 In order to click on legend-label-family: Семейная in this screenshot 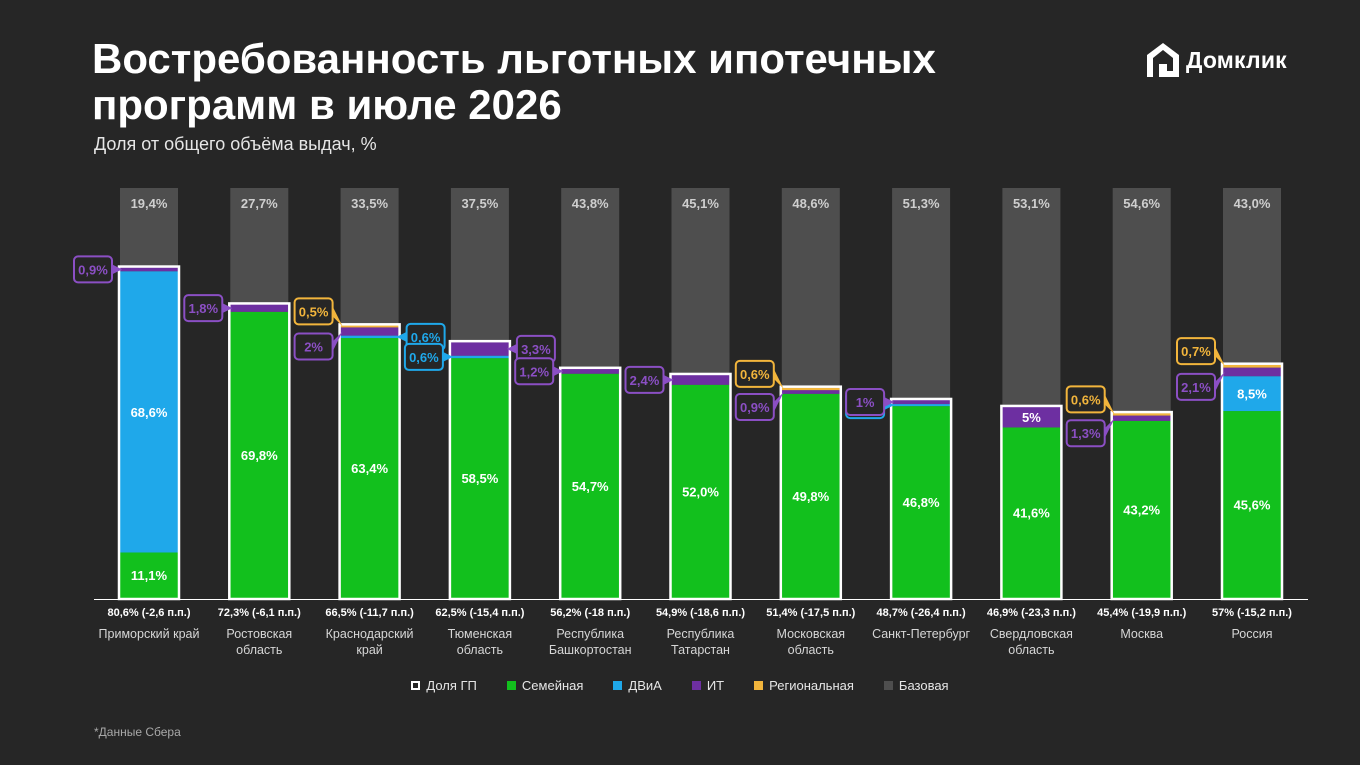, I will do `click(552, 685)`.